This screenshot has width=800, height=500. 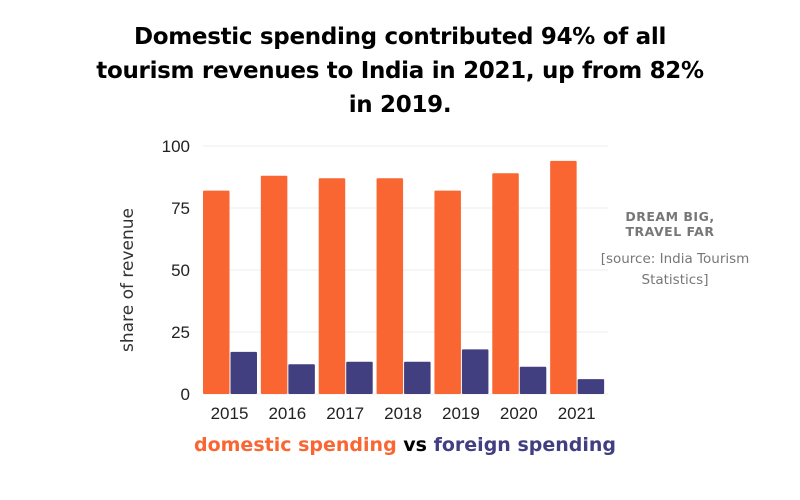 I want to click on y-tick-label: 100, so click(x=176, y=146).